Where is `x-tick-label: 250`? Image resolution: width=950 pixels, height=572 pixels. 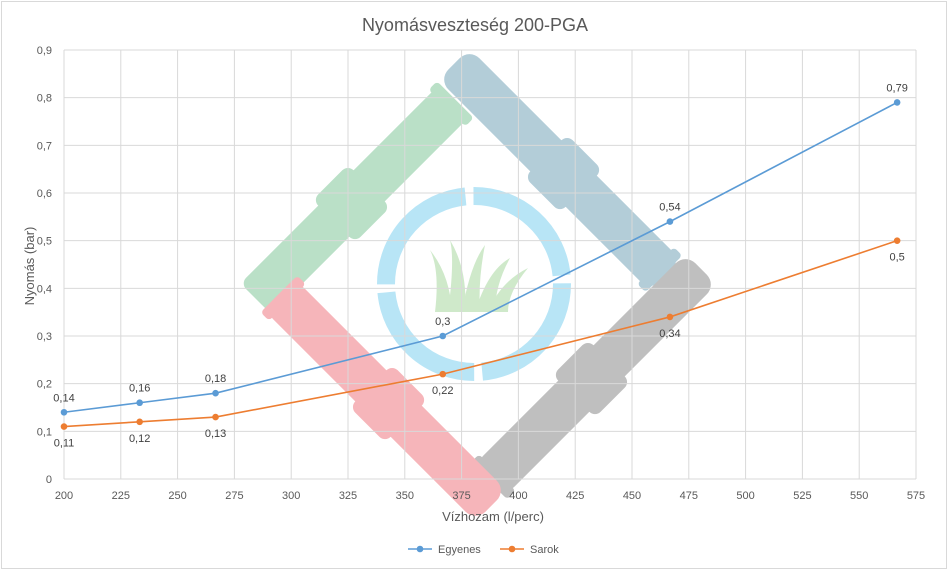 x-tick-label: 250 is located at coordinates (177, 496).